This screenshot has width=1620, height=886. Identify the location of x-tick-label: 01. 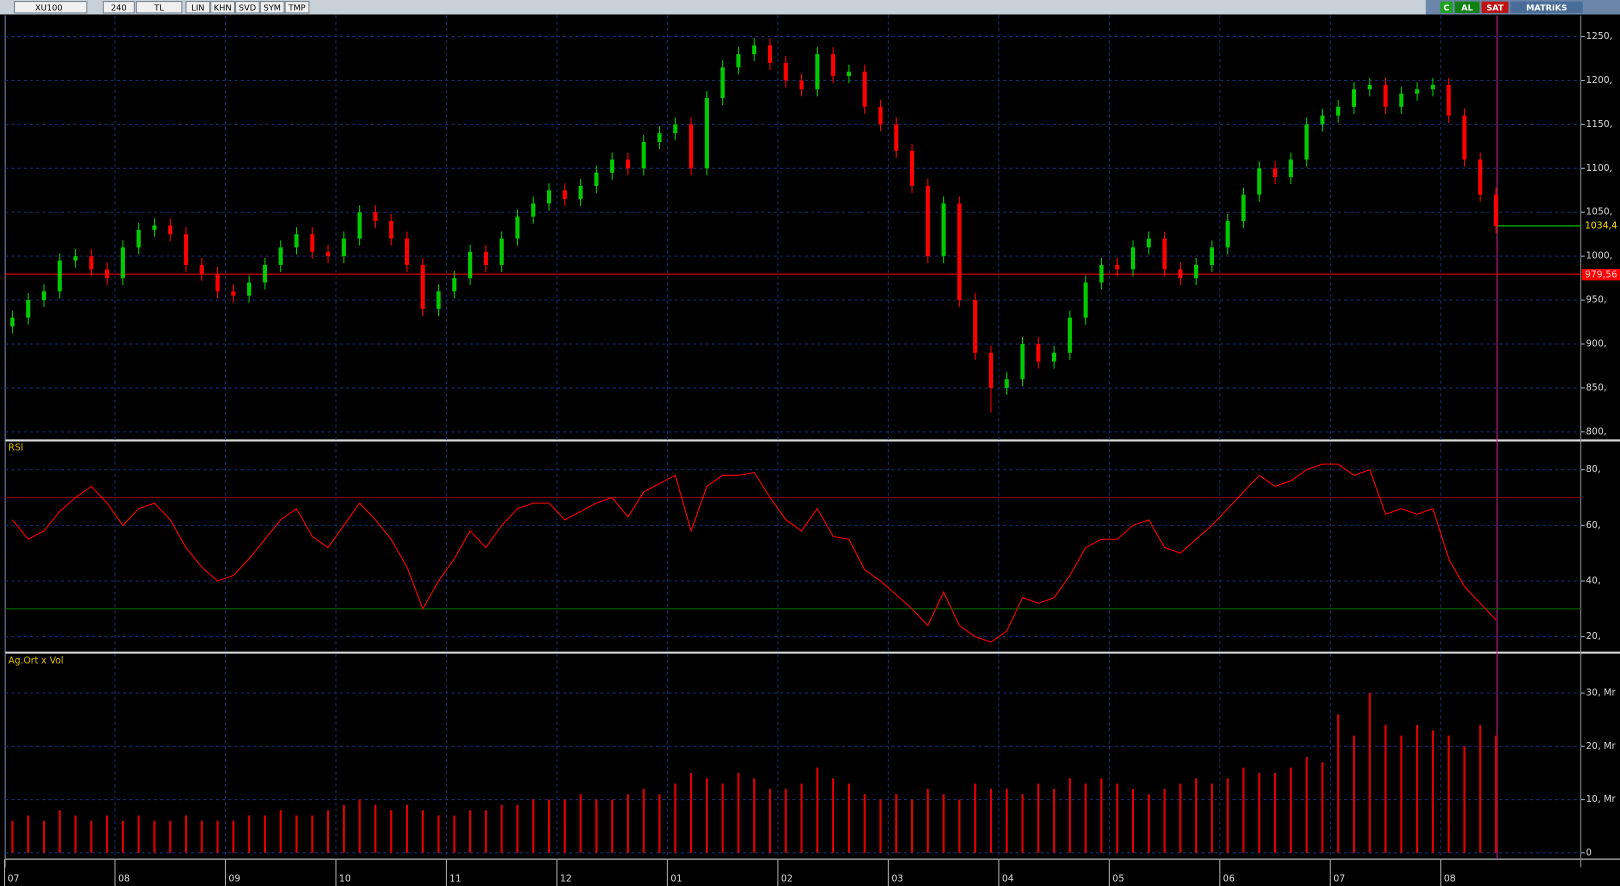
(677, 878).